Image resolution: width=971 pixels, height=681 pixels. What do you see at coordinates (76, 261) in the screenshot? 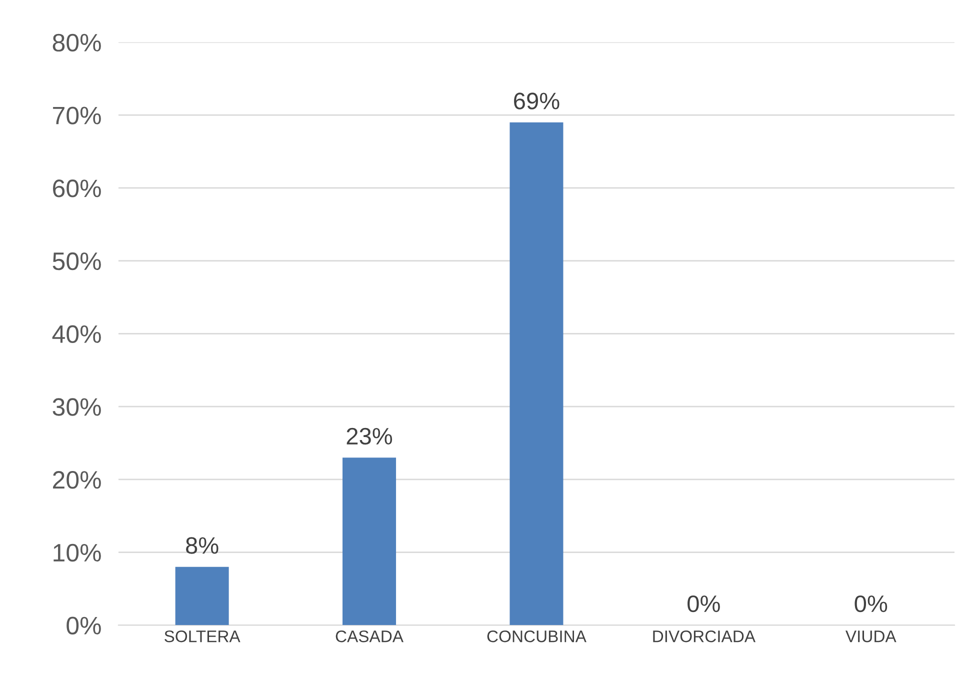
I see `y-tick-label: 50%` at bounding box center [76, 261].